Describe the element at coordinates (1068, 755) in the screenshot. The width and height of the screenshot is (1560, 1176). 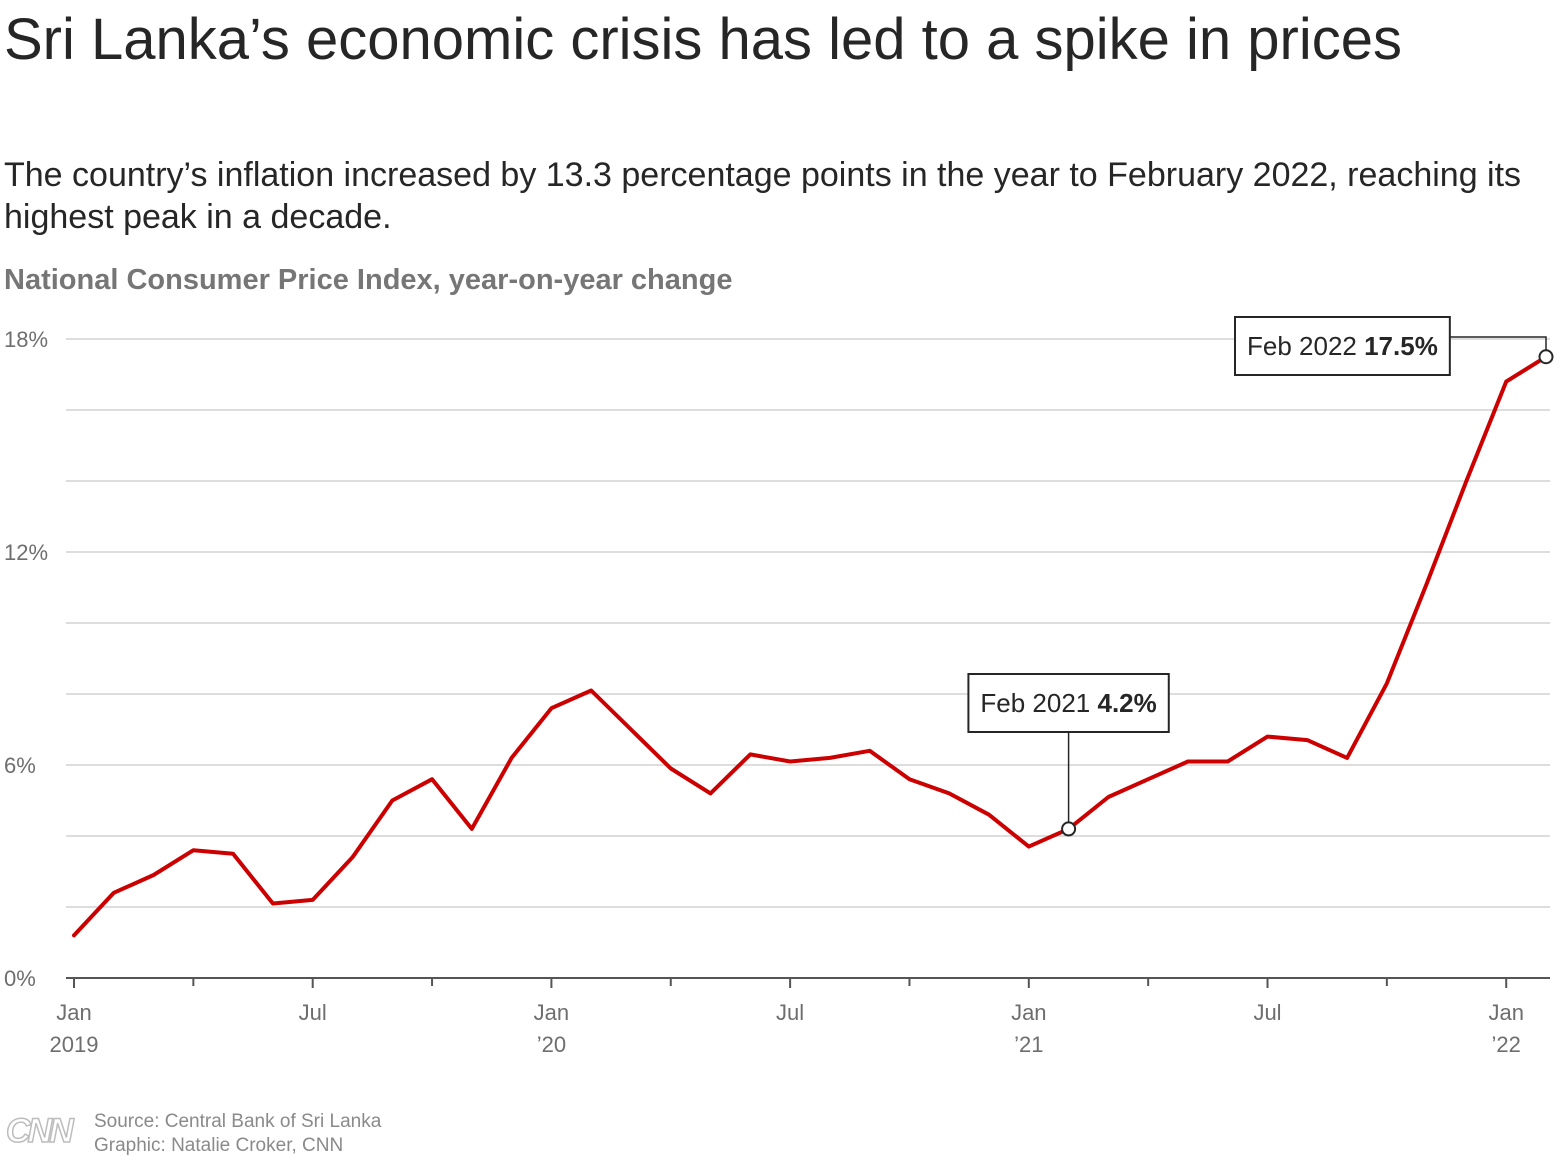
I see `callout: Feb 2021 4.2%` at that location.